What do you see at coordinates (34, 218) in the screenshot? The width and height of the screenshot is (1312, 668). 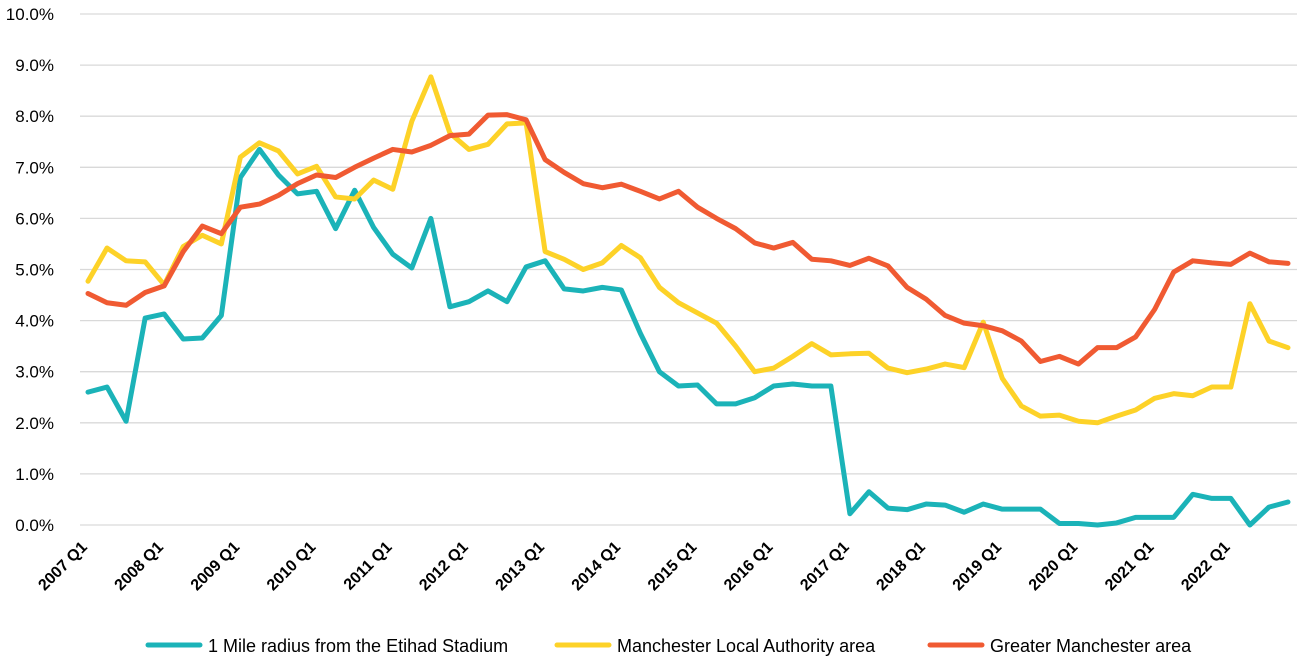 I see `y-tick-label: 6.0%` at bounding box center [34, 218].